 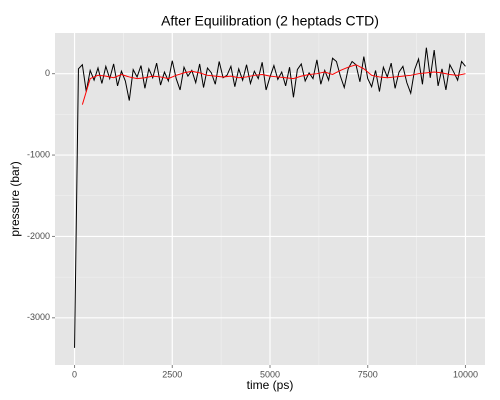 What do you see at coordinates (270, 385) in the screenshot?
I see `x-axis-label: time (ps)` at bounding box center [270, 385].